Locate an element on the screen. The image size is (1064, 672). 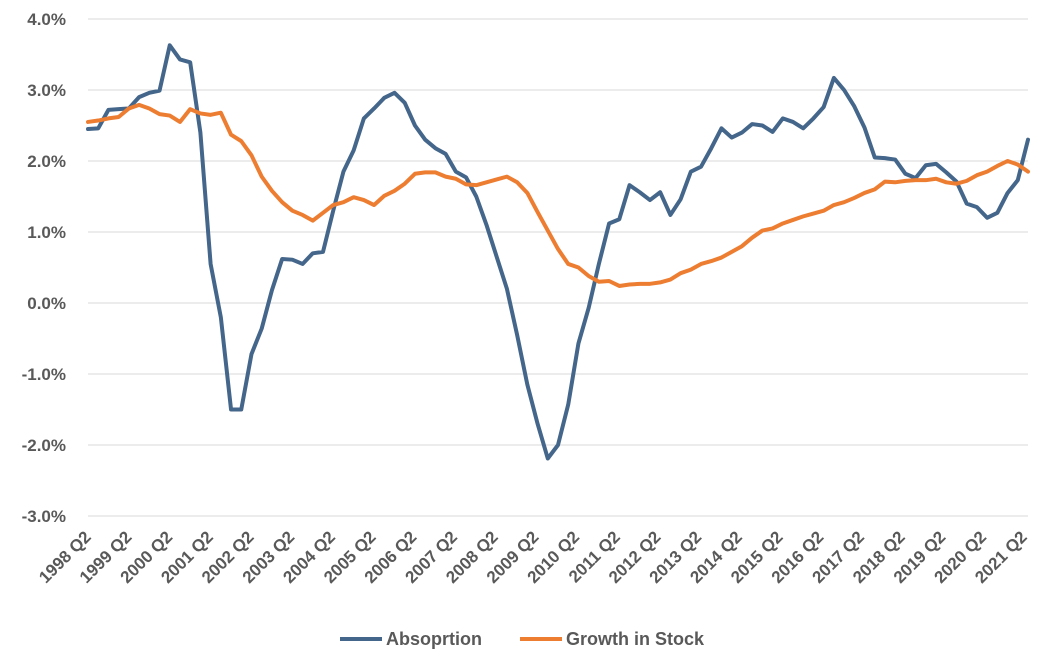
y-tick-label: 3.0% is located at coordinates (46, 90).